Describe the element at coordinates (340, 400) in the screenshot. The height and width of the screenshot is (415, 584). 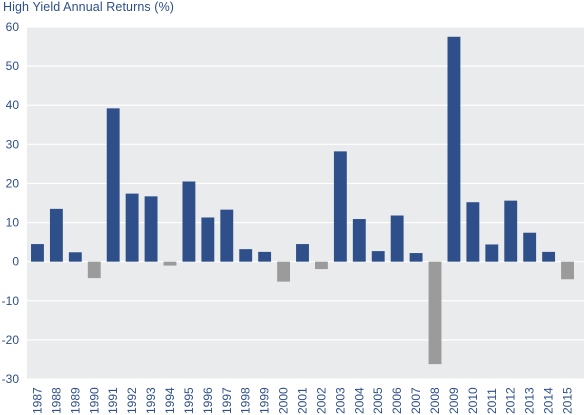
I see `x-tick-label: 2003` at that location.